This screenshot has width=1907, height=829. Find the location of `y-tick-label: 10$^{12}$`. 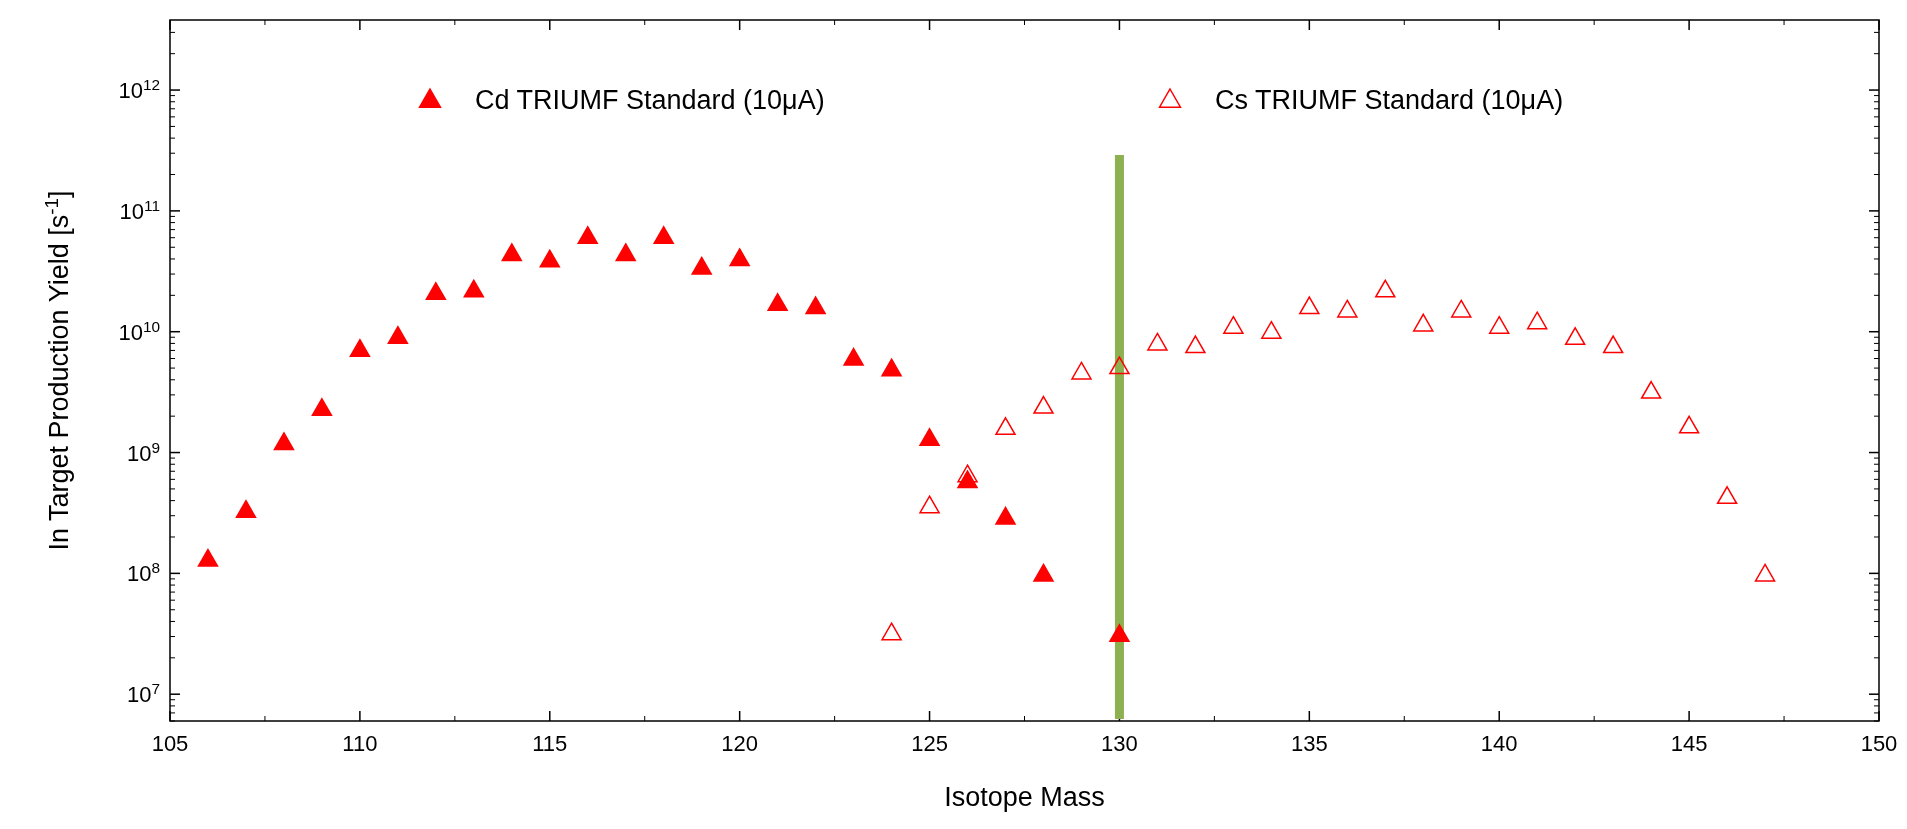

y-tick-label: 10$^{12}$ is located at coordinates (139, 89).